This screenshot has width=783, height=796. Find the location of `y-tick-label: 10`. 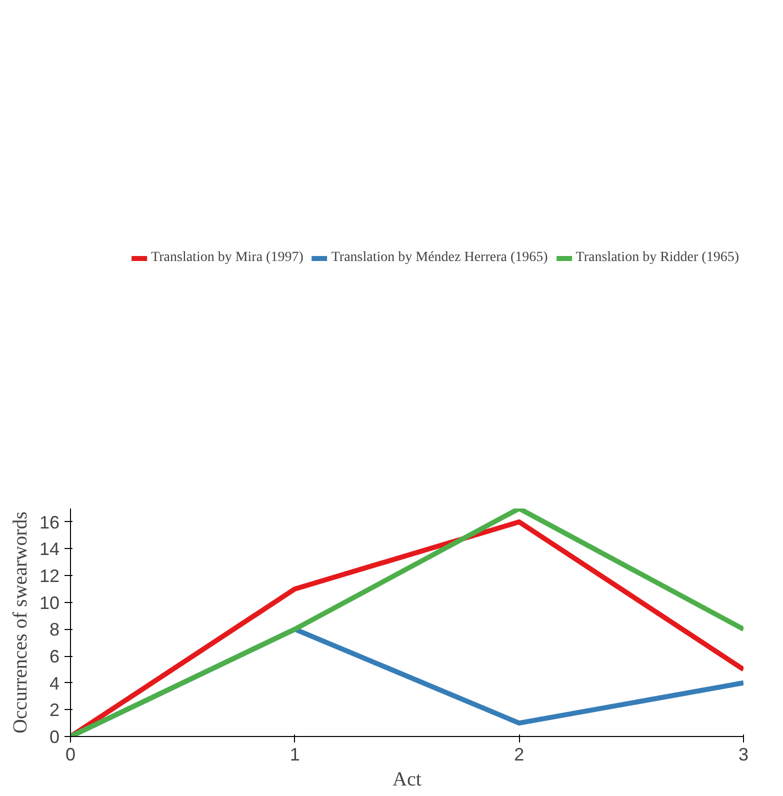

y-tick-label: 10 is located at coordinates (49, 602).